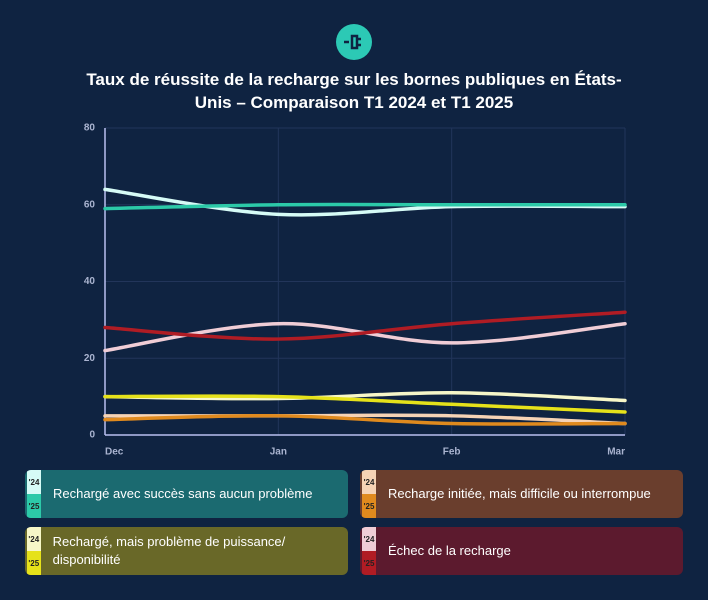 This screenshot has width=708, height=600. What do you see at coordinates (90, 358) in the screenshot?
I see `y-tick-label: 20` at bounding box center [90, 358].